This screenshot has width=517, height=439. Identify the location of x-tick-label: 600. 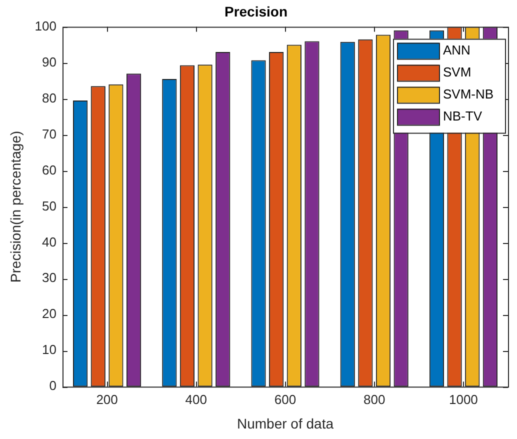
(285, 399).